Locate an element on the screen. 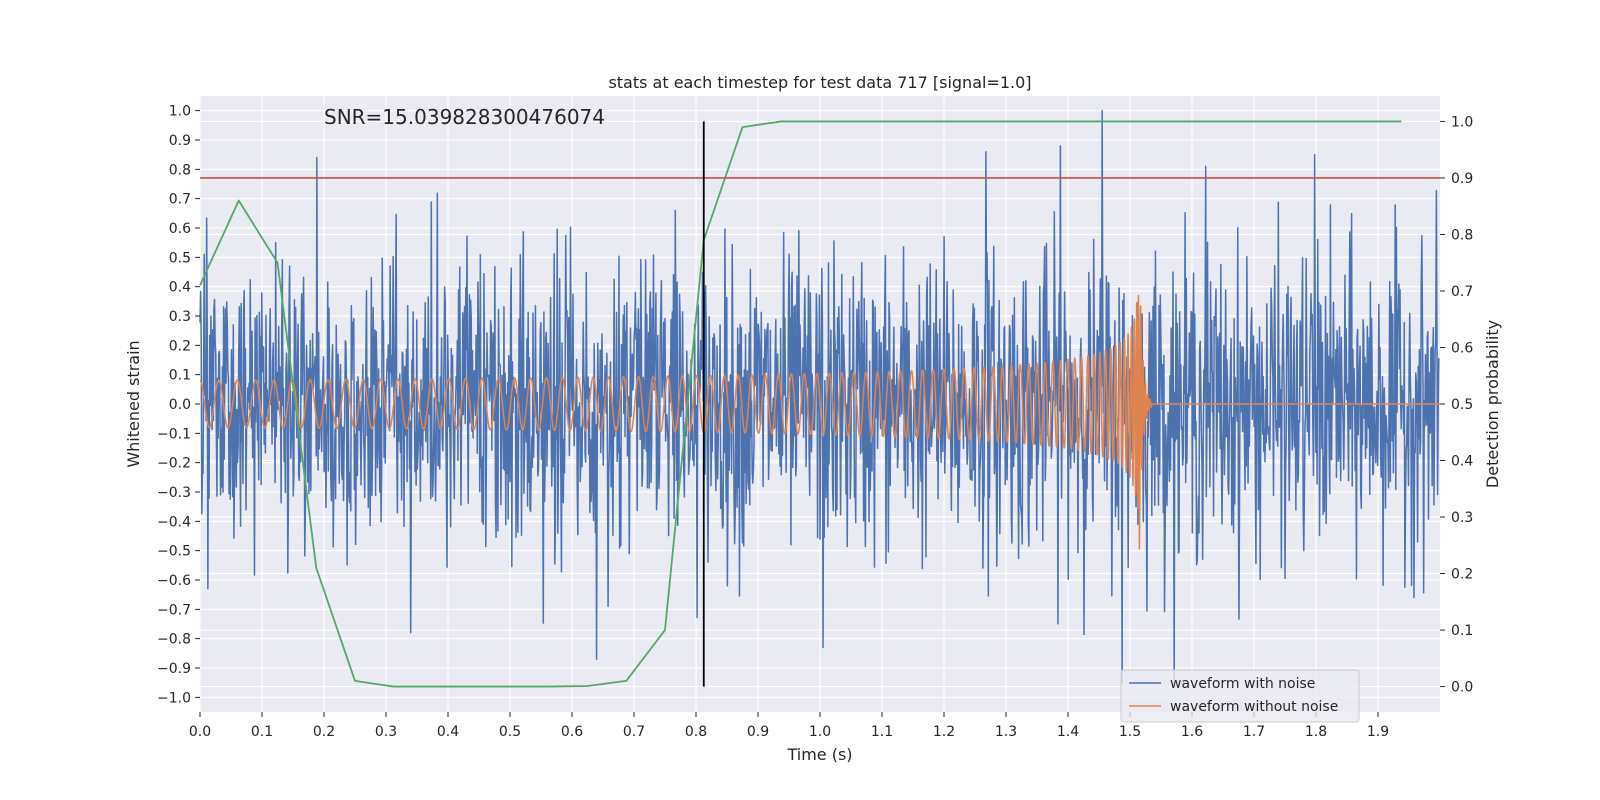 The width and height of the screenshot is (1600, 800). legend-label-noise: waveform with noise is located at coordinates (1242, 684).